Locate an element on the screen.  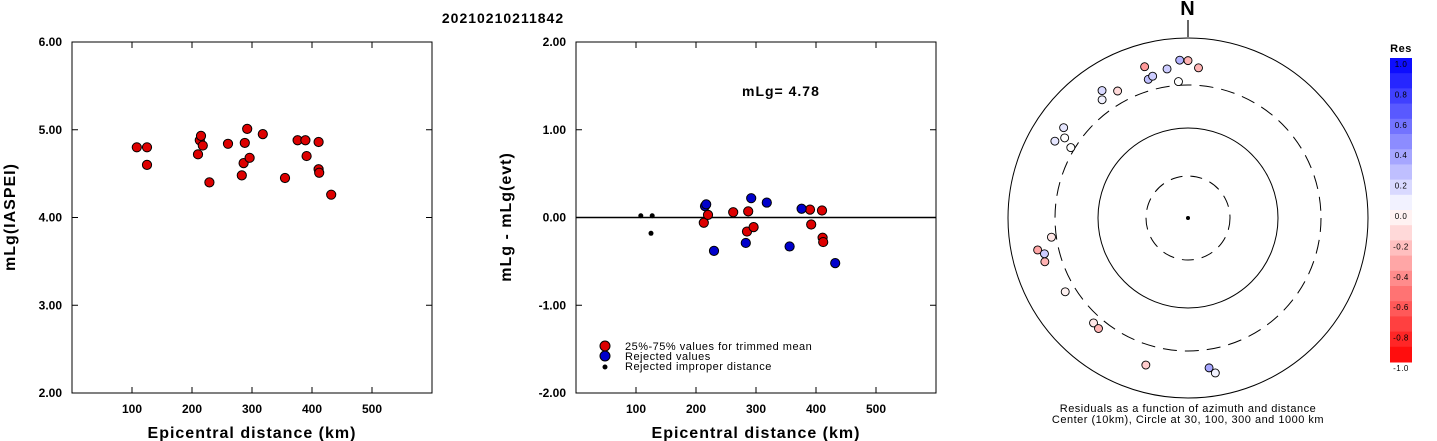
data-points is located at coordinates (234, 161).